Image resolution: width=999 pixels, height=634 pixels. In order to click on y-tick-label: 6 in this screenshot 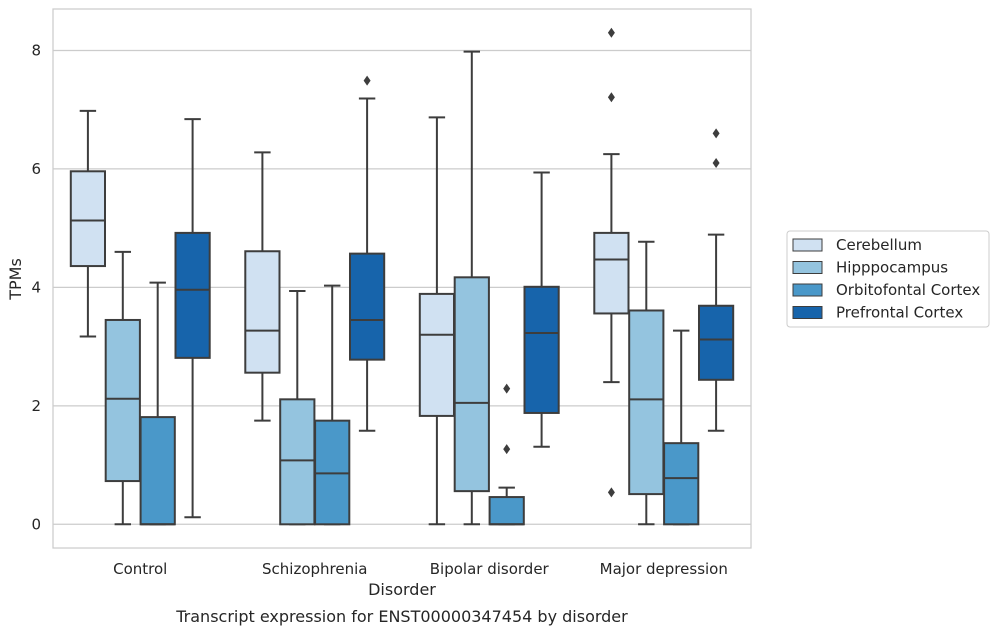, I will do `click(36, 169)`.